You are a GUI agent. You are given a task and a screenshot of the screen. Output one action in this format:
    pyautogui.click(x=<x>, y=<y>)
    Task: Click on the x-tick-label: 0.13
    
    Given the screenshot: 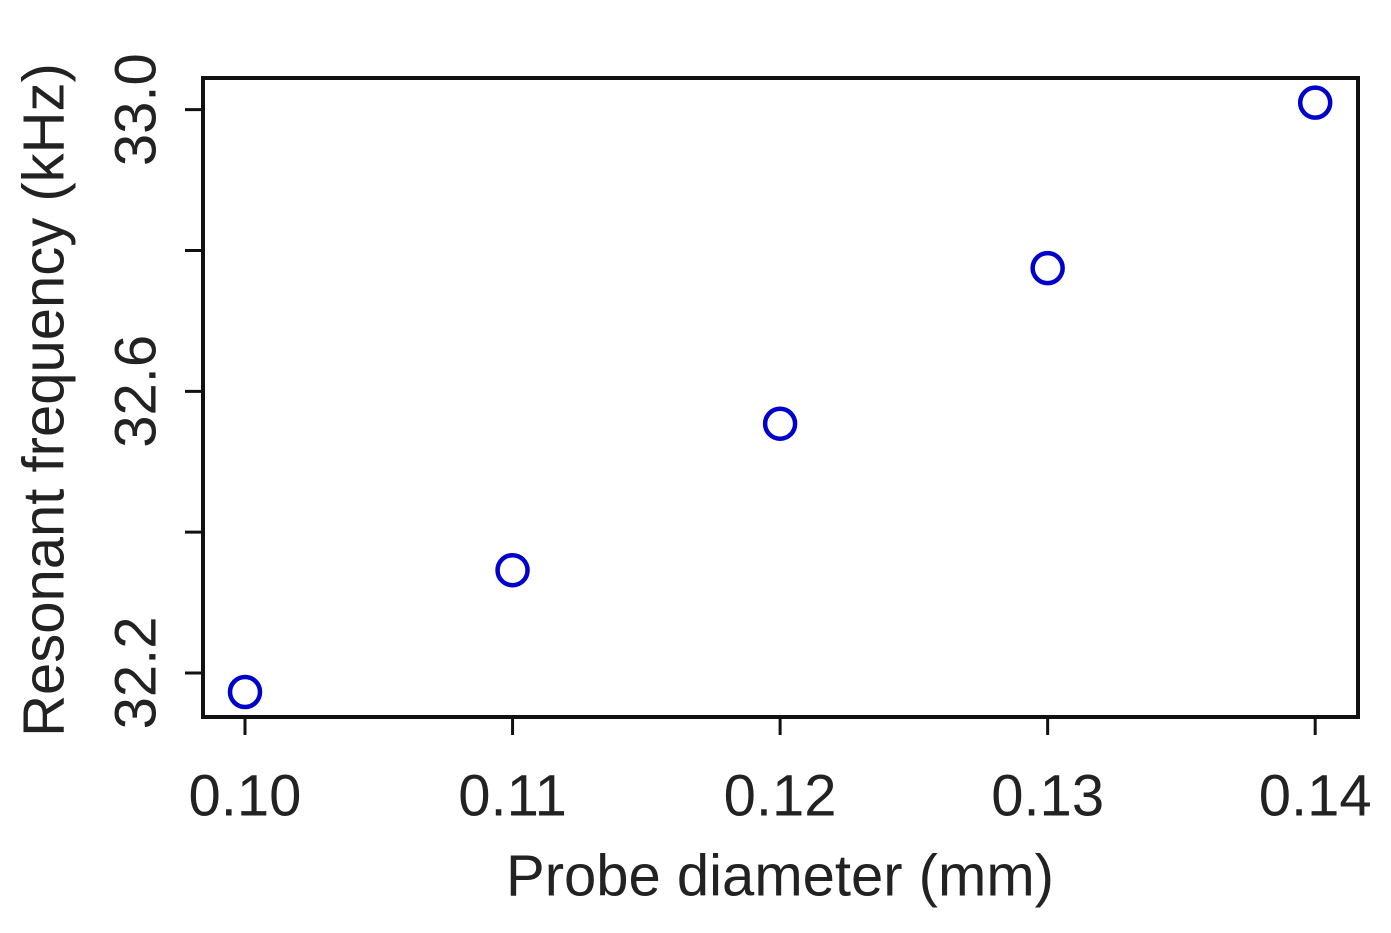 What is the action you would take?
    pyautogui.click(x=1047, y=795)
    